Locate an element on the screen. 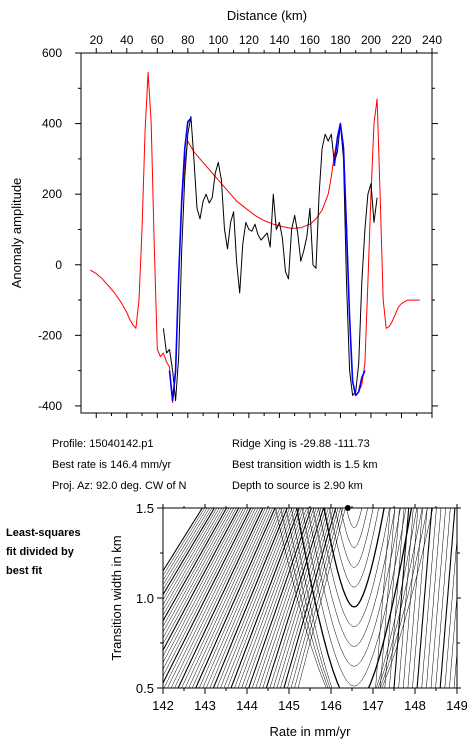  rate-tick-label: 148 is located at coordinates (415, 705).